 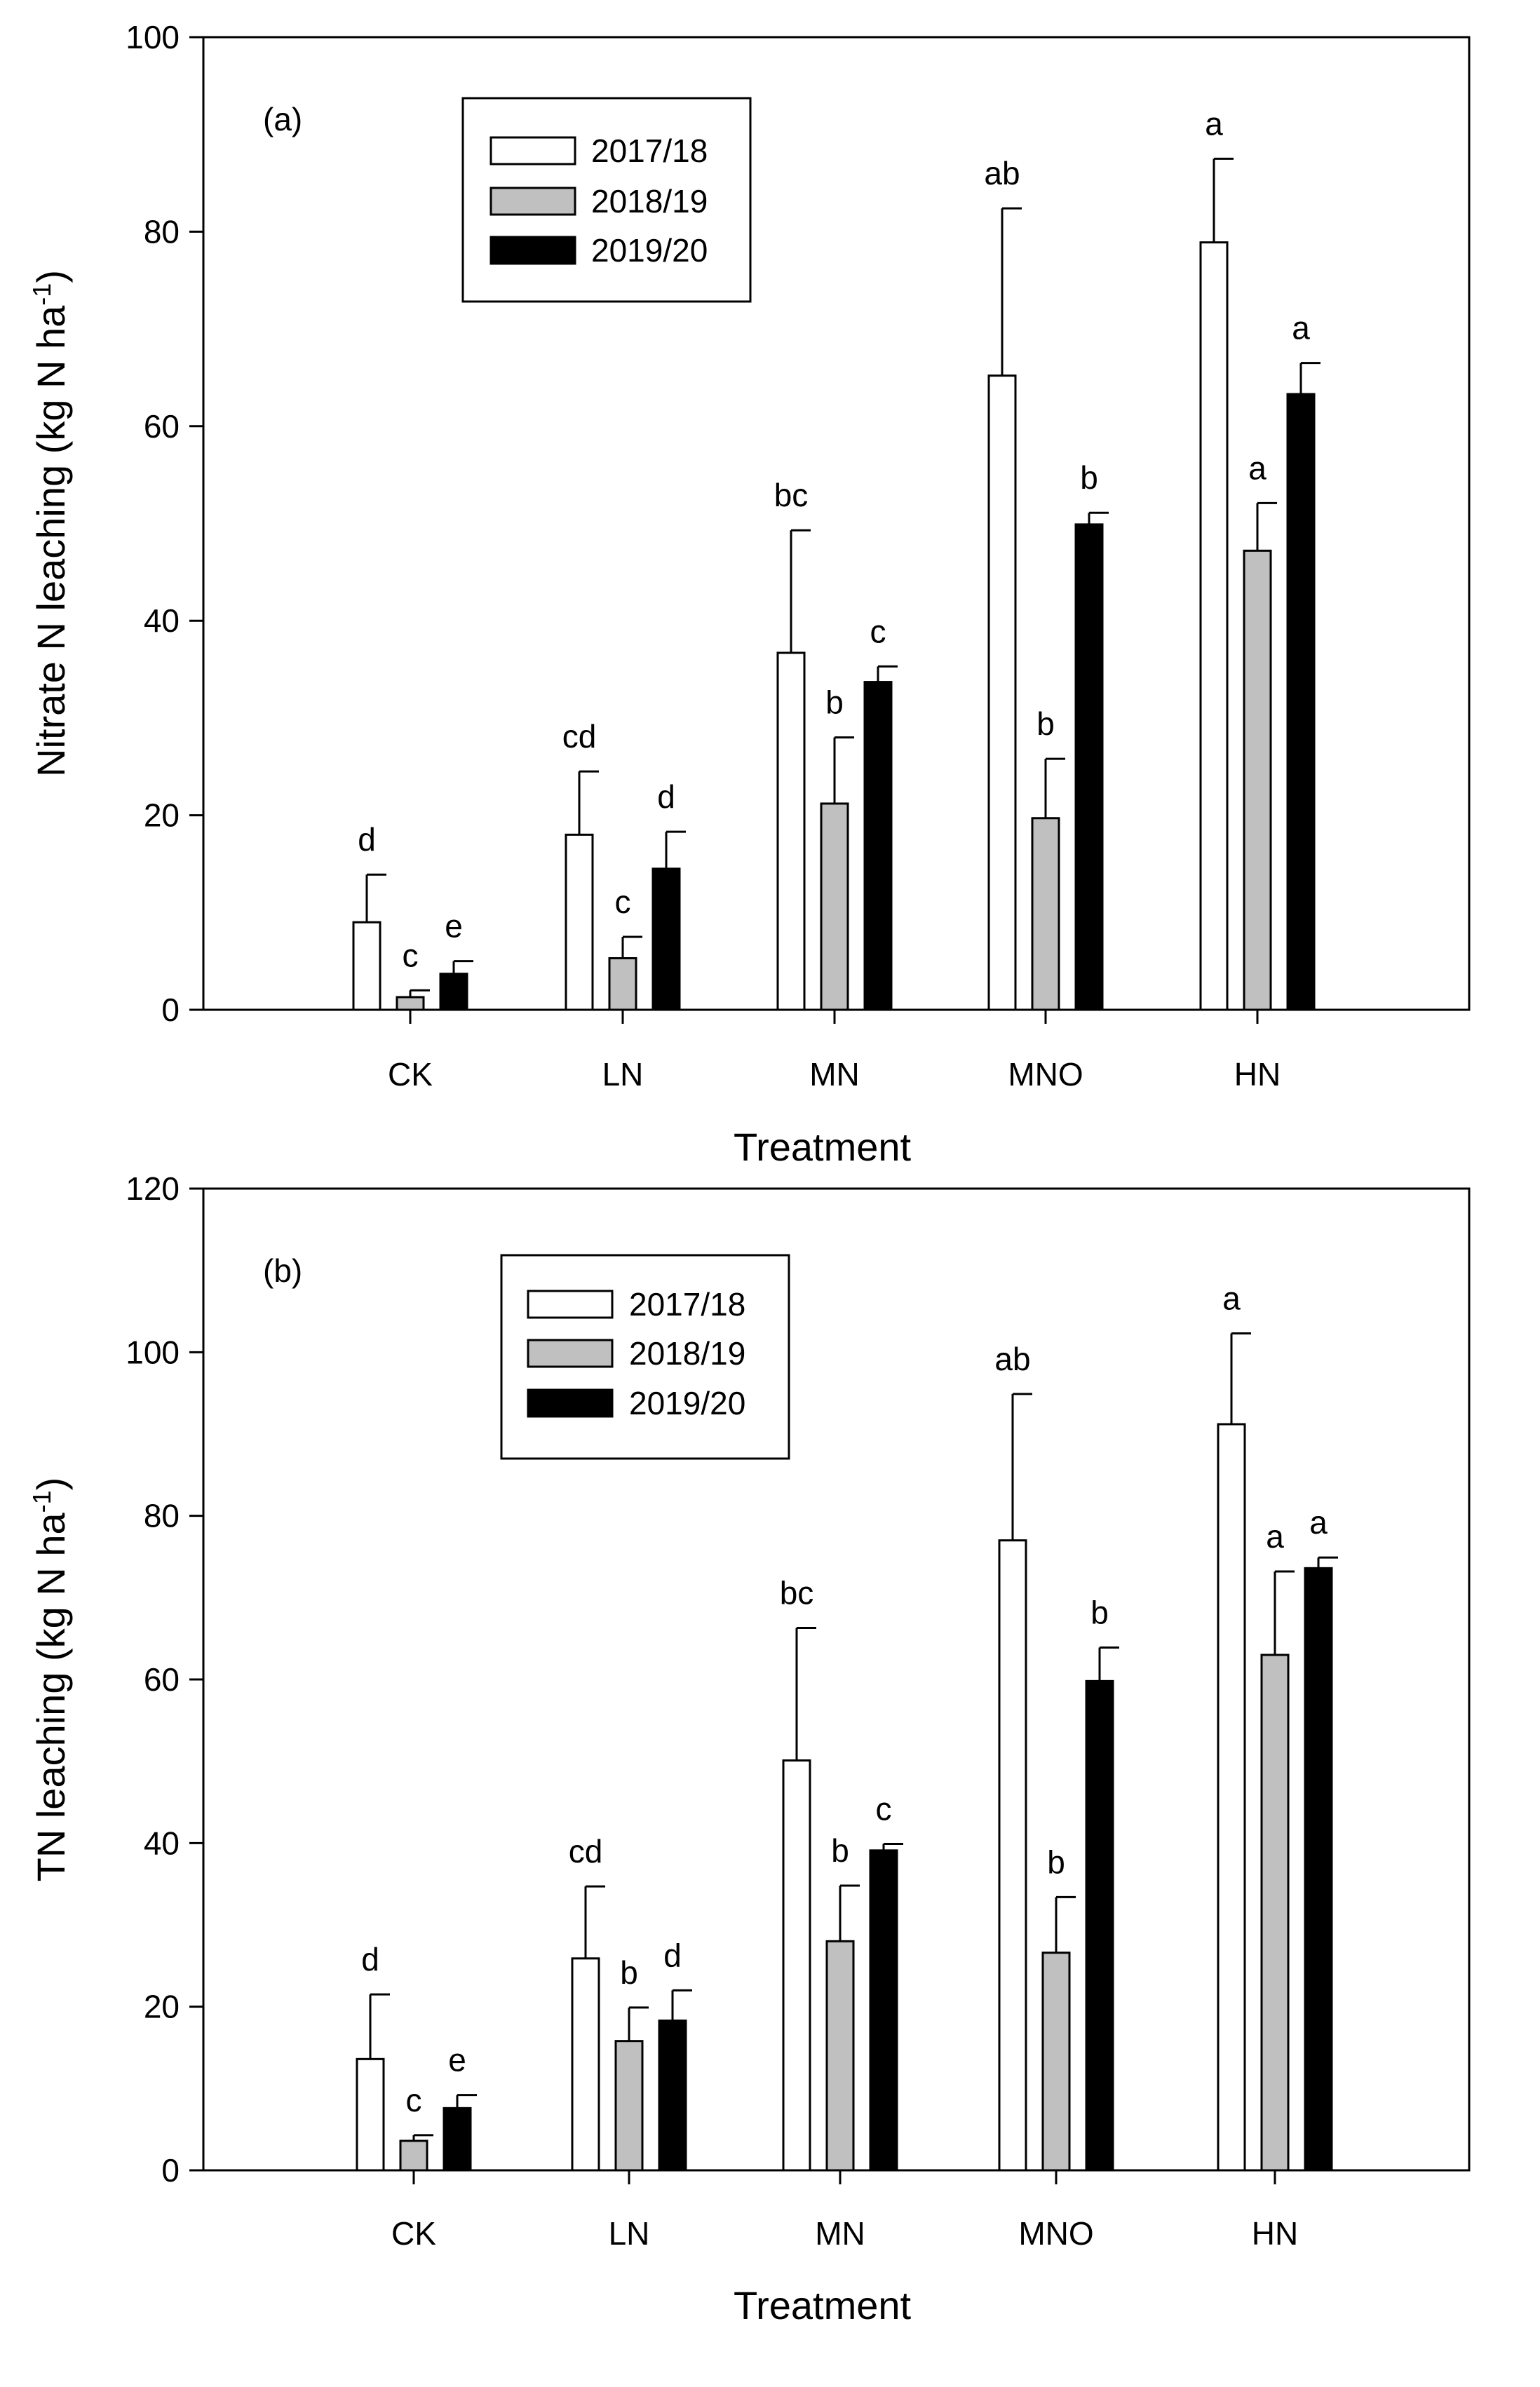 I want to click on y-tick-label: 120, so click(x=153, y=1188).